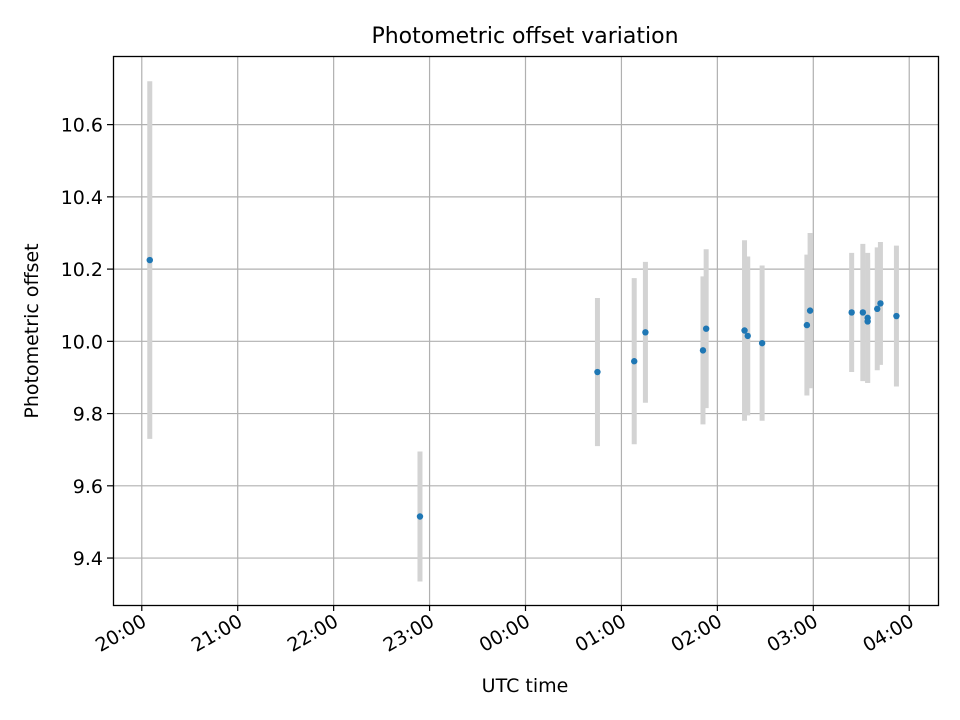 This screenshot has height=720, width=960. Describe the element at coordinates (88, 559) in the screenshot. I see `y-tick-label: 9.4` at that location.